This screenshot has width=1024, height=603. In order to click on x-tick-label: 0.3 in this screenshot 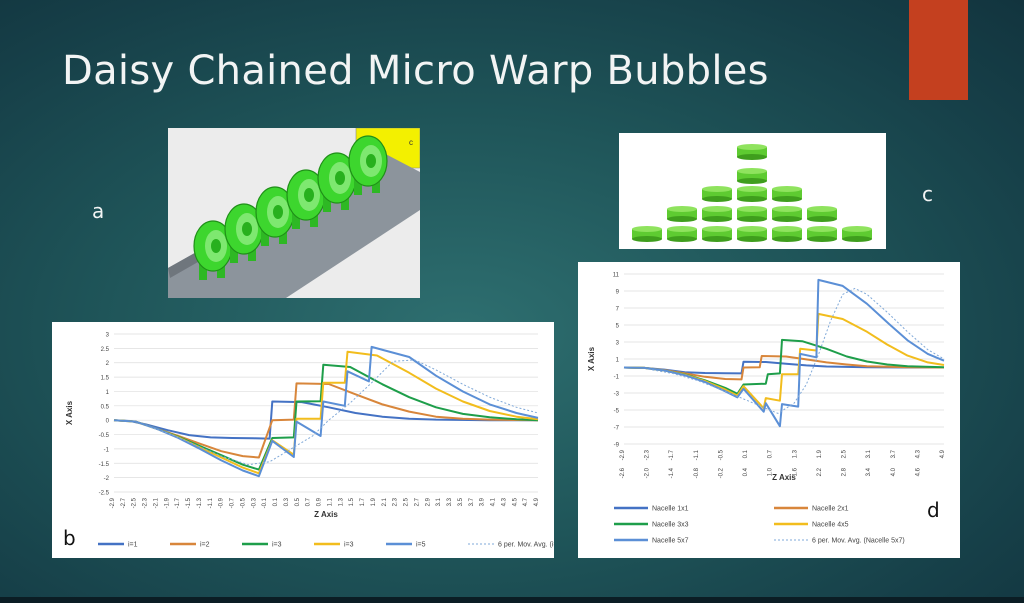, I will do `click(287, 501)`.